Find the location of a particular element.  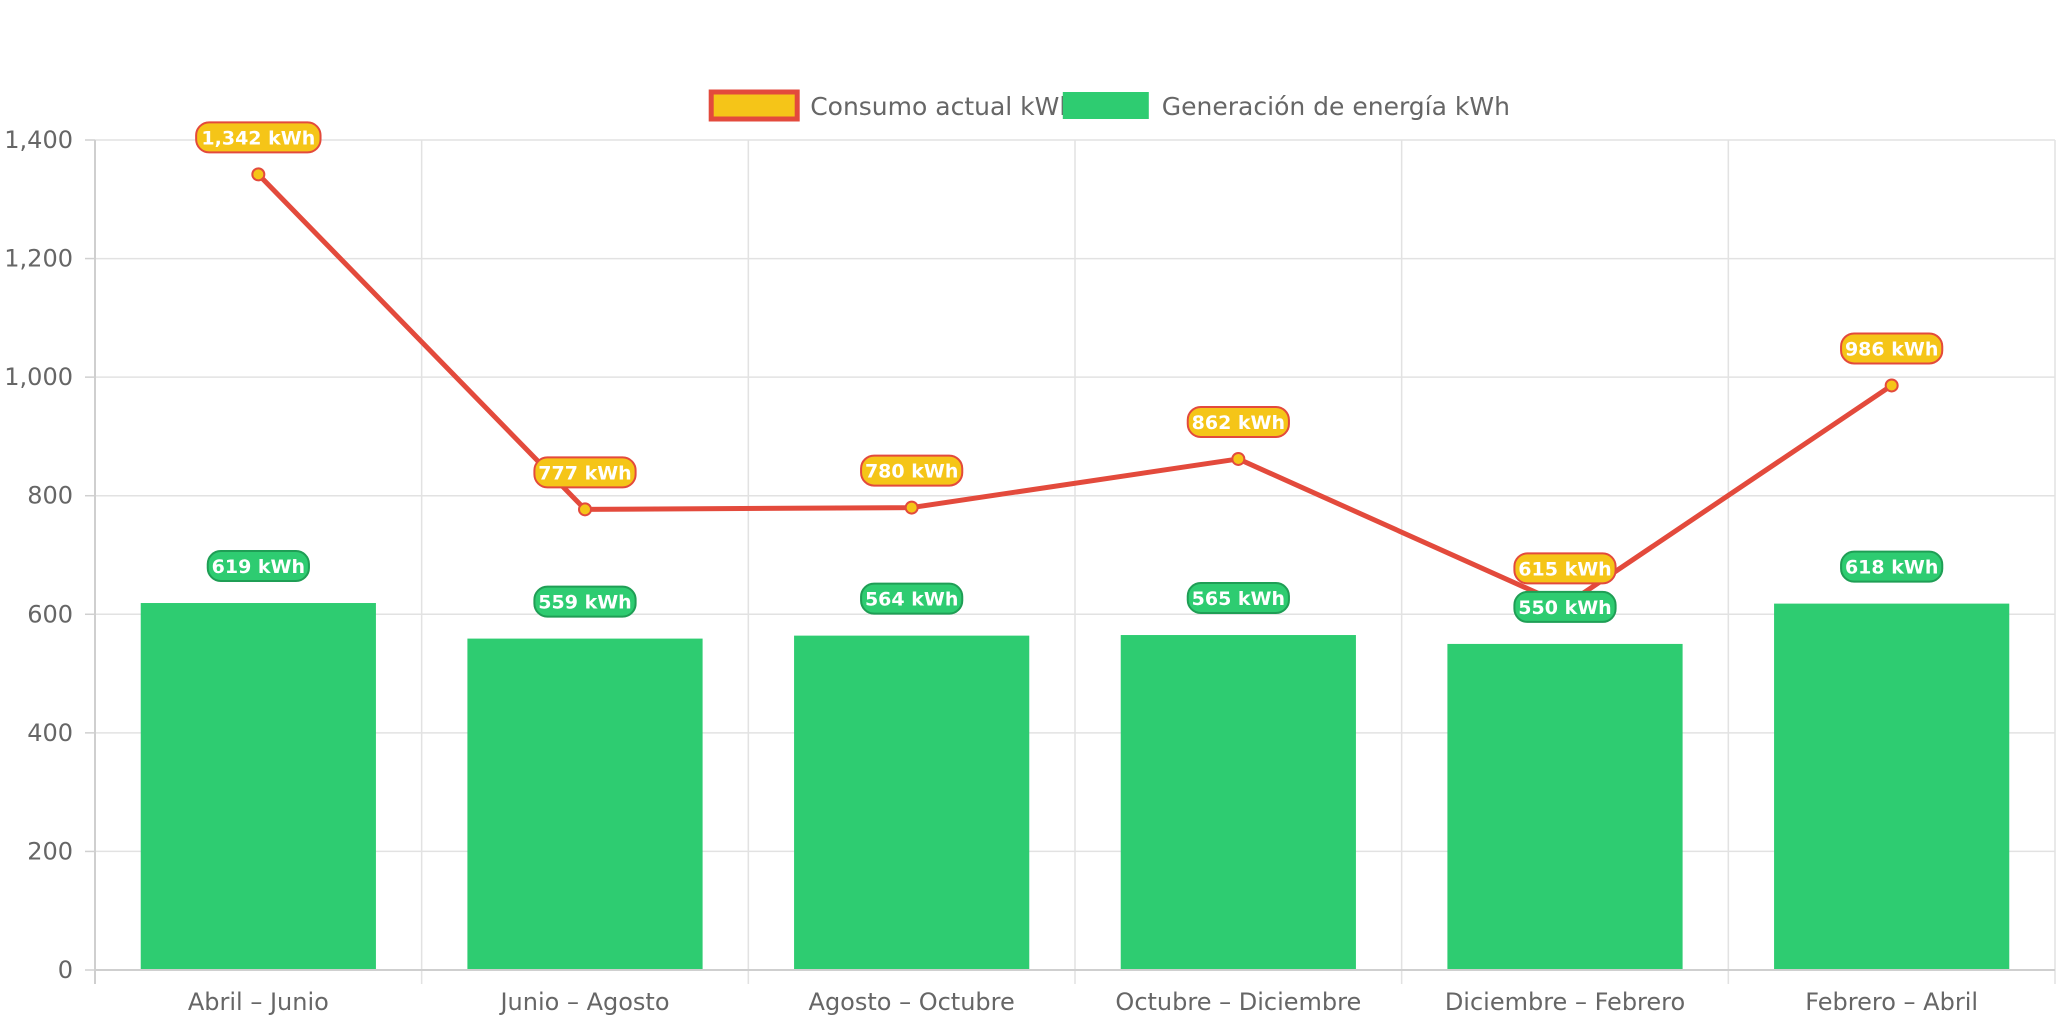

bar-data-label: 618 kWh is located at coordinates (1891, 568).